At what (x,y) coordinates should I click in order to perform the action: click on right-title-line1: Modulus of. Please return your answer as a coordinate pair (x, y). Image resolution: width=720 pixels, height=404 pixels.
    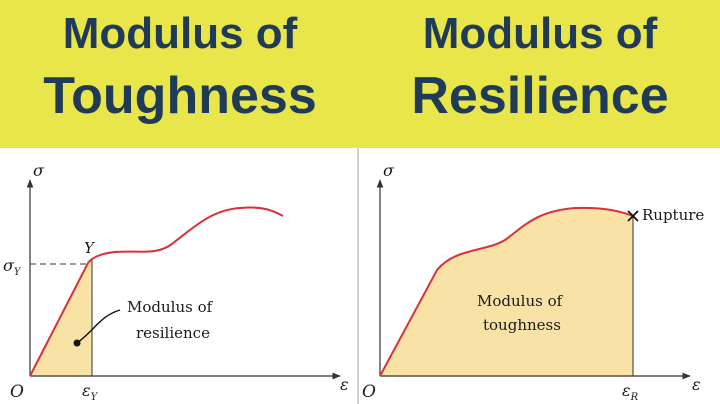
    Looking at the image, I should click on (540, 33).